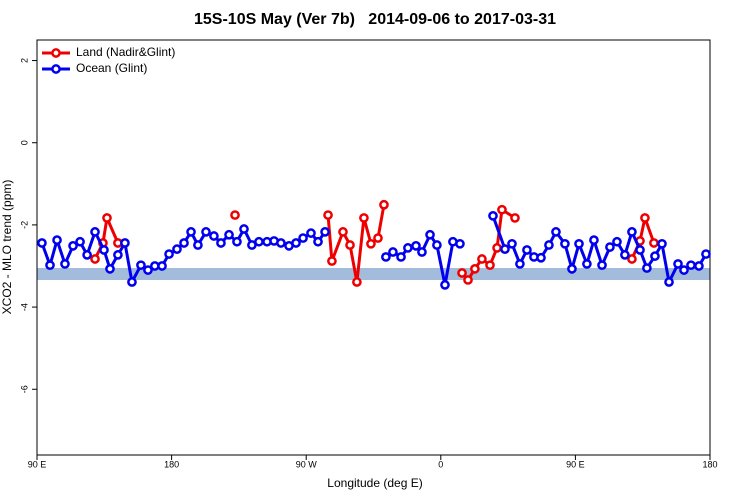  Describe the element at coordinates (307, 464) in the screenshot. I see `x-tick-label: 90 W` at that location.